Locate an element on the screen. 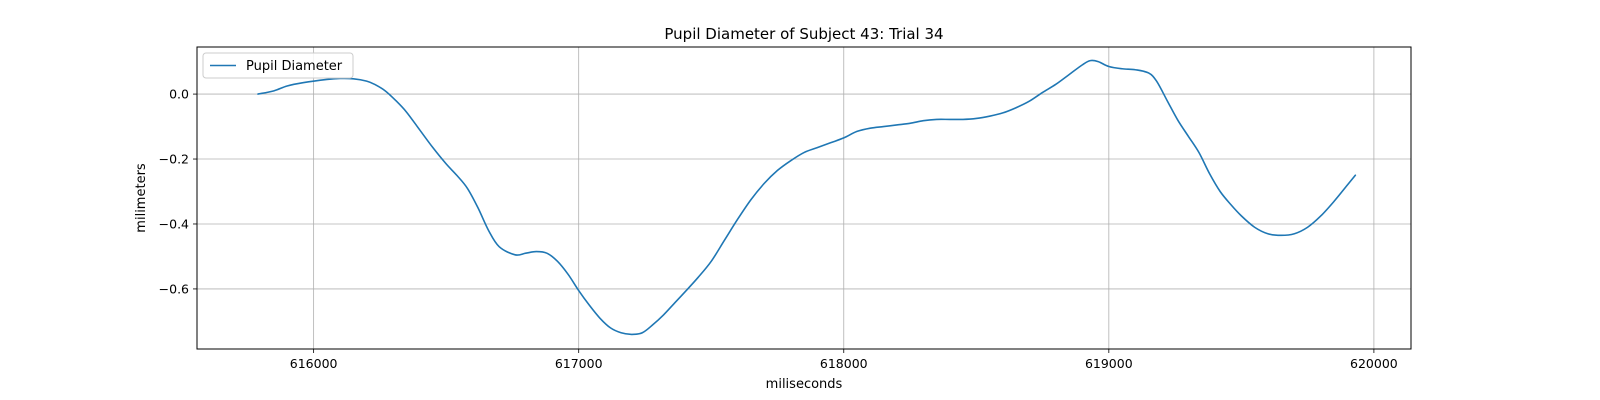 The width and height of the screenshot is (1600, 400). y-tick-label: −0.6 is located at coordinates (174, 288).